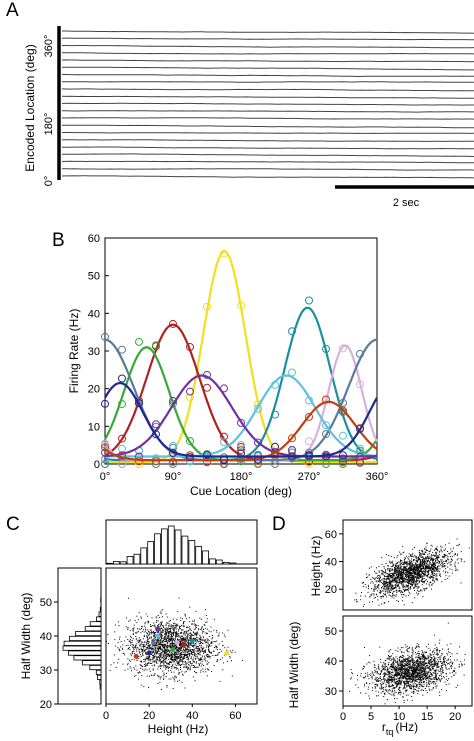 This screenshot has width=474, height=741. What do you see at coordinates (49, 181) in the screenshot?
I see `panel-a-ytick-0: 0°` at bounding box center [49, 181].